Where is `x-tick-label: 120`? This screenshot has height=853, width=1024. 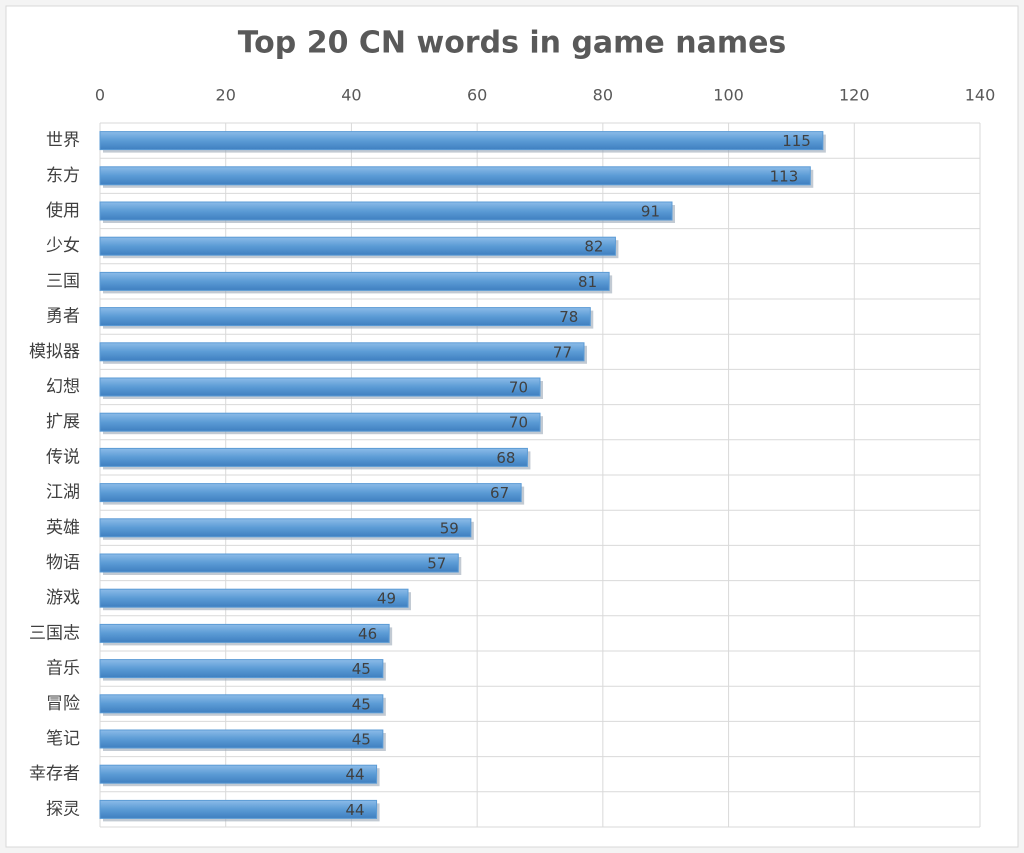 x-tick-label: 120 is located at coordinates (854, 95).